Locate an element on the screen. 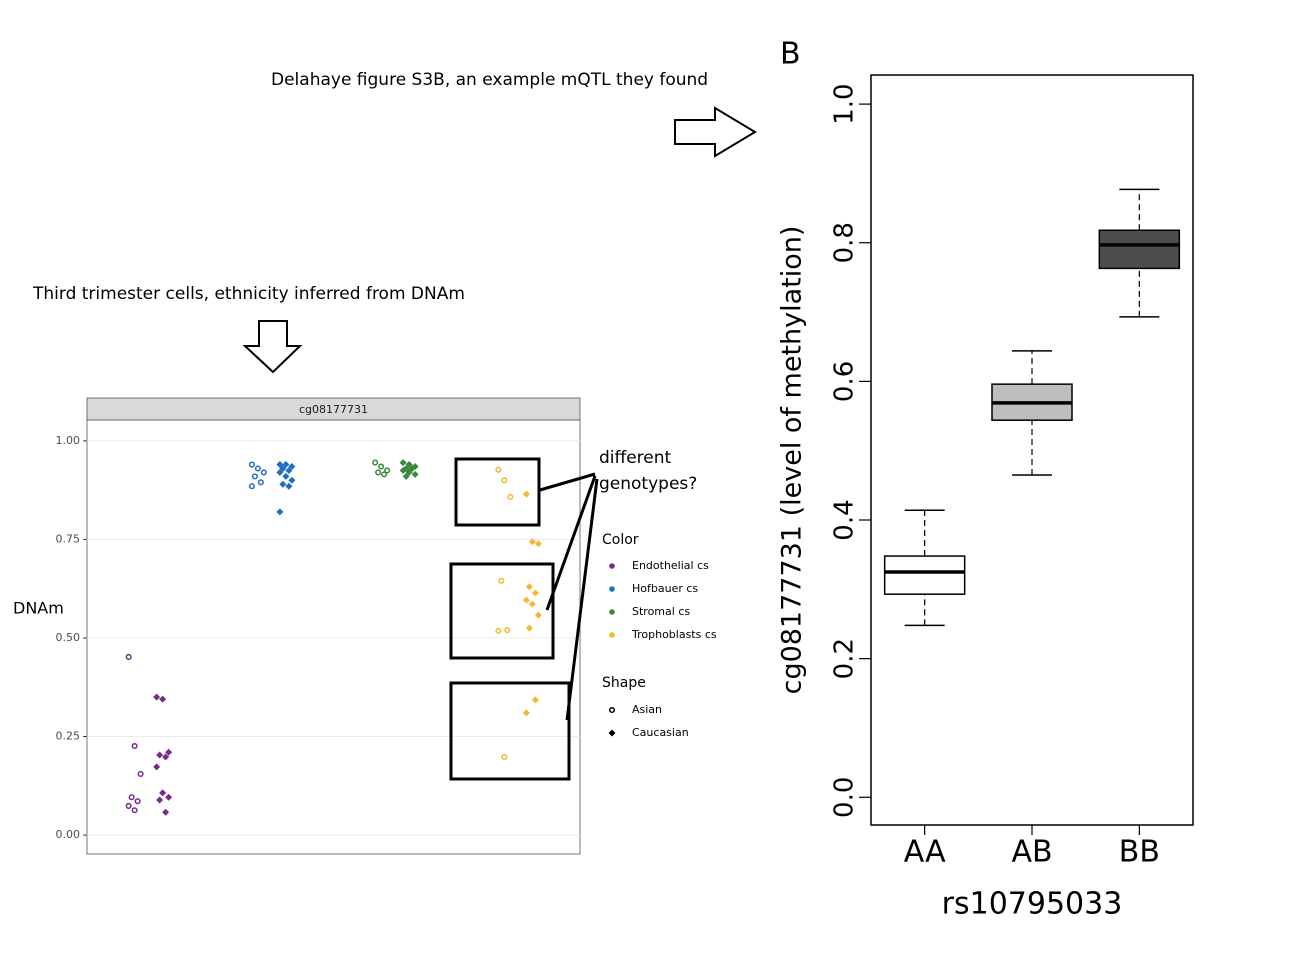 This screenshot has height=960, width=1302. x-tick-label: AA is located at coordinates (925, 852).